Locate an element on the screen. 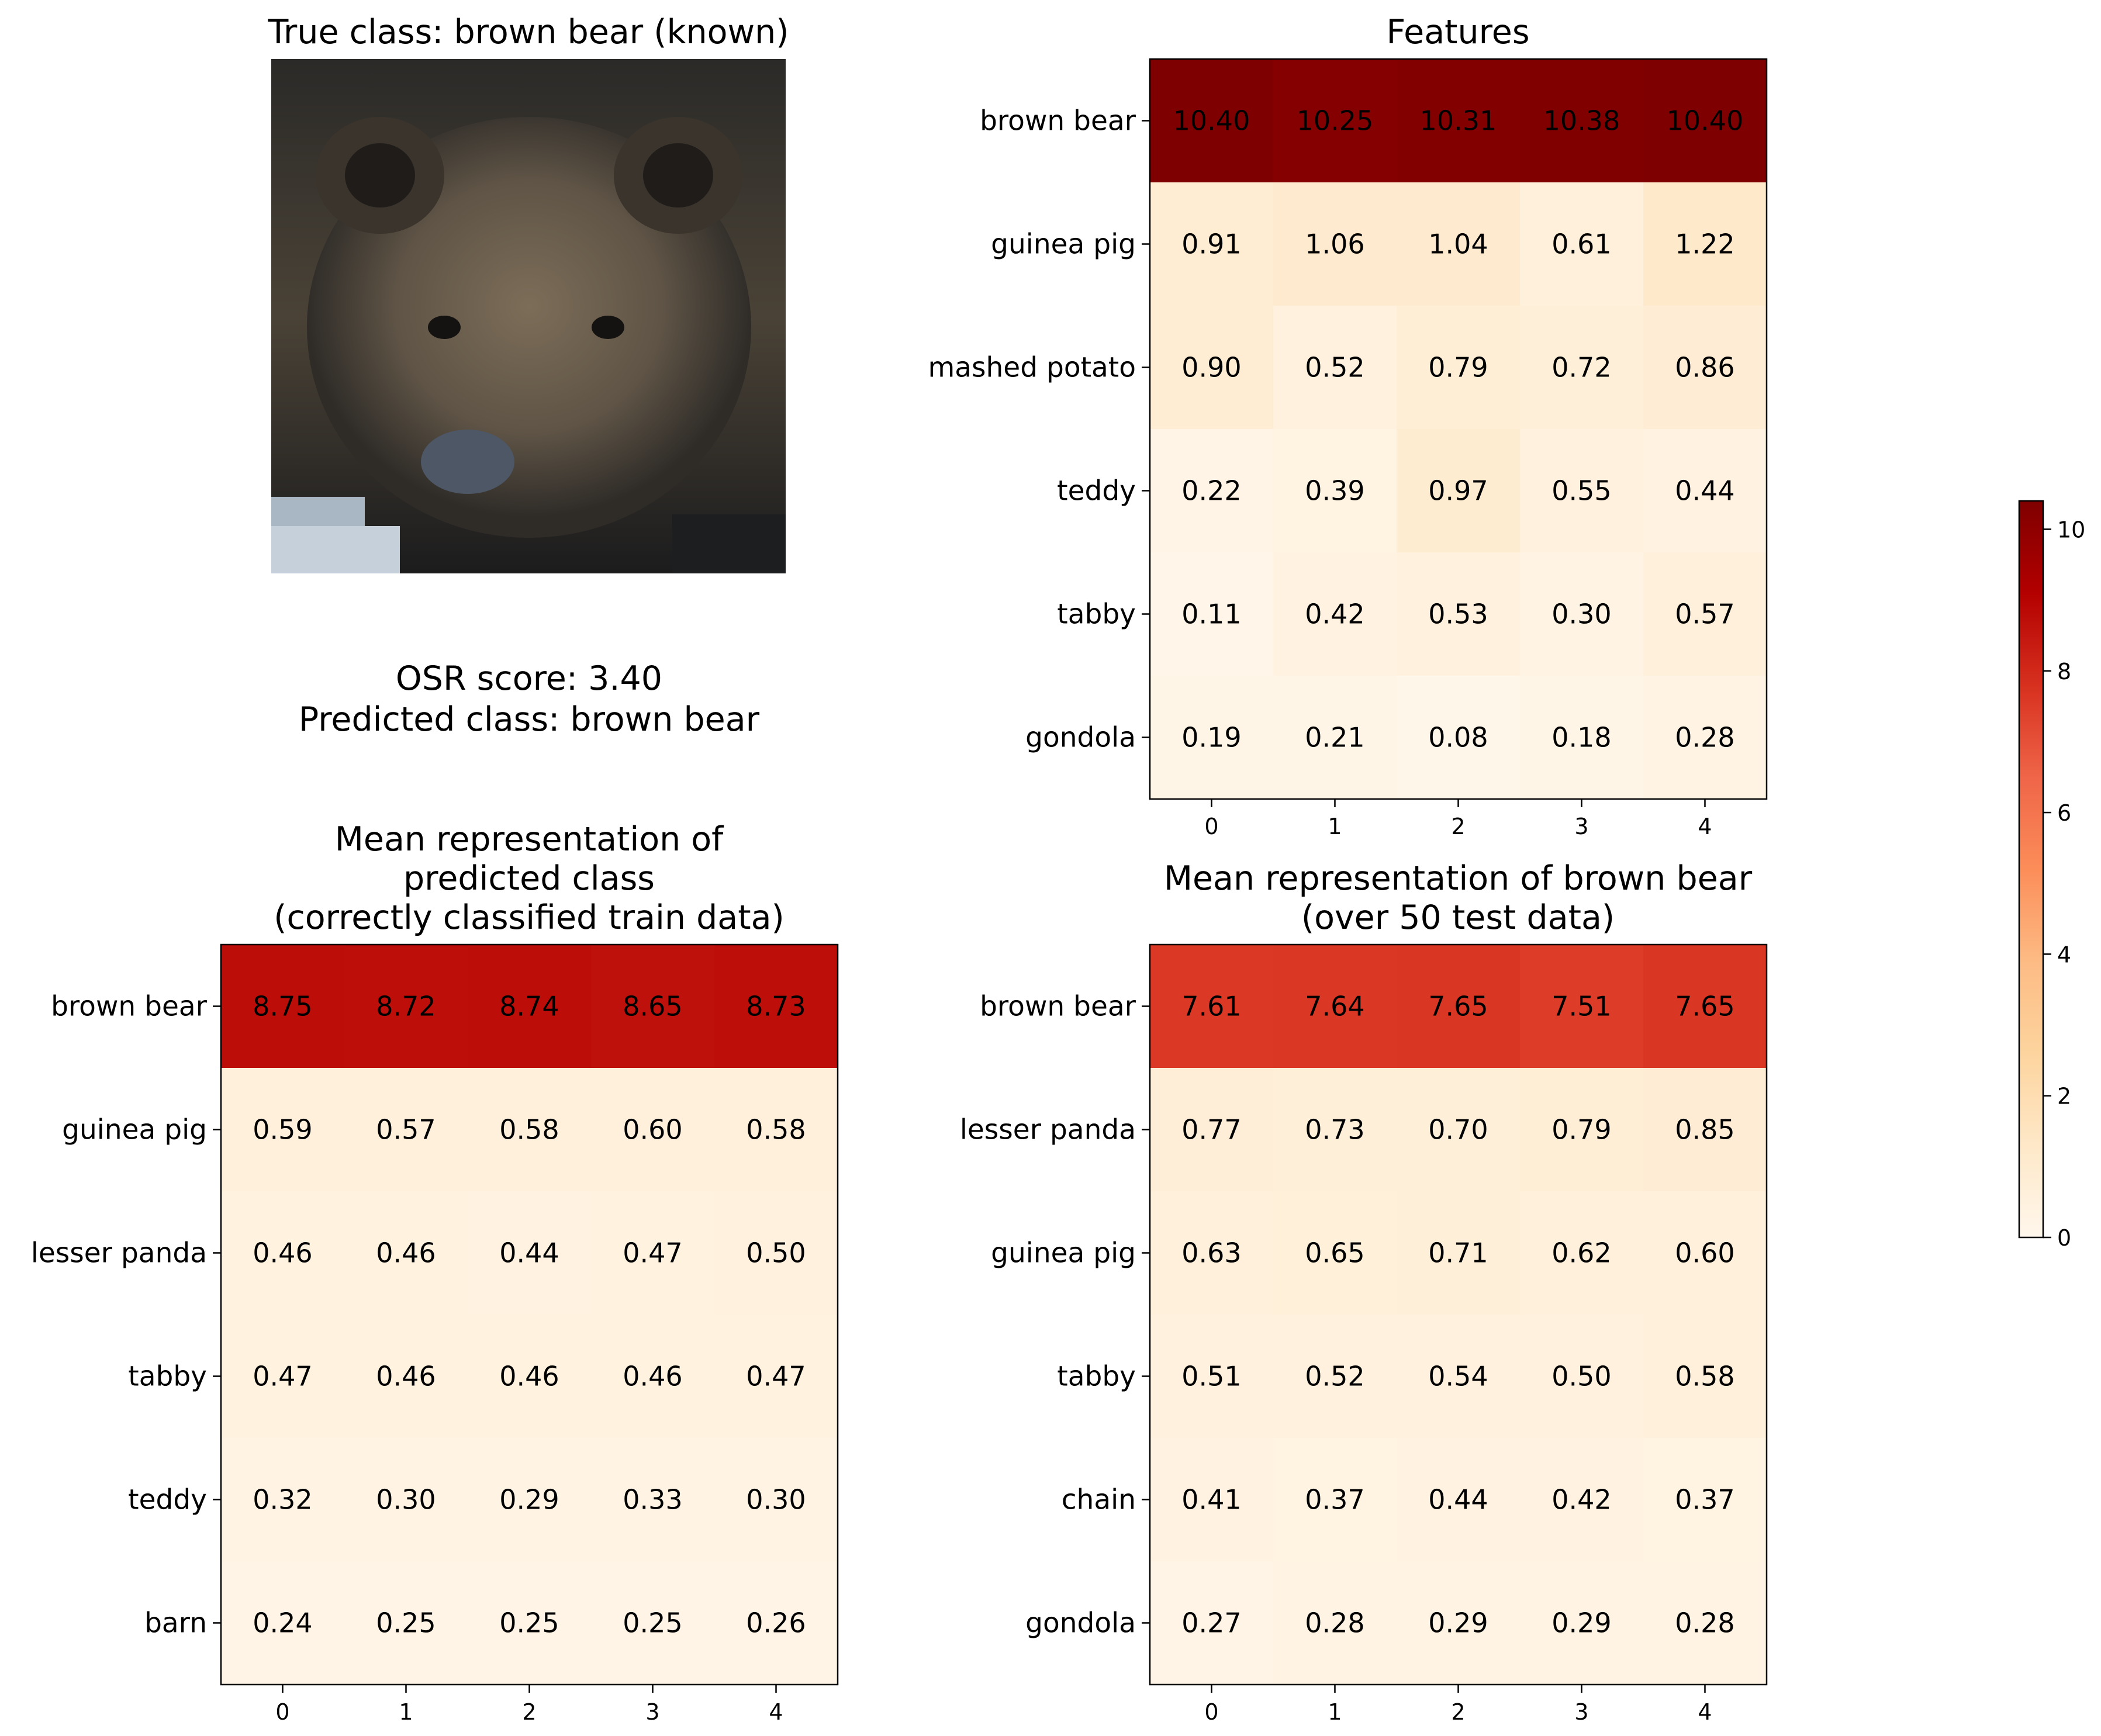 The height and width of the screenshot is (1736, 2101). x-tick-label: 3 is located at coordinates (652, 1712).